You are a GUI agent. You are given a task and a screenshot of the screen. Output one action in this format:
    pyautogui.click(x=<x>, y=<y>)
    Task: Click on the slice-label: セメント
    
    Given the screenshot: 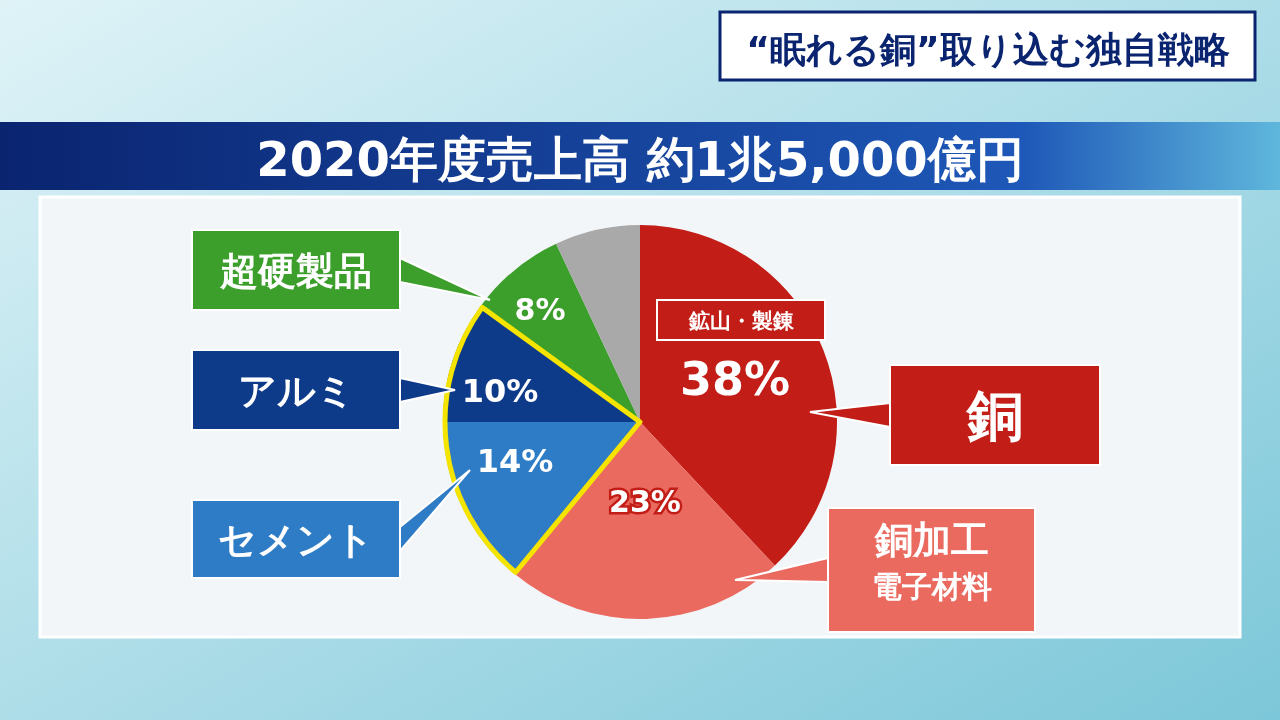 What is the action you would take?
    pyautogui.click(x=296, y=540)
    